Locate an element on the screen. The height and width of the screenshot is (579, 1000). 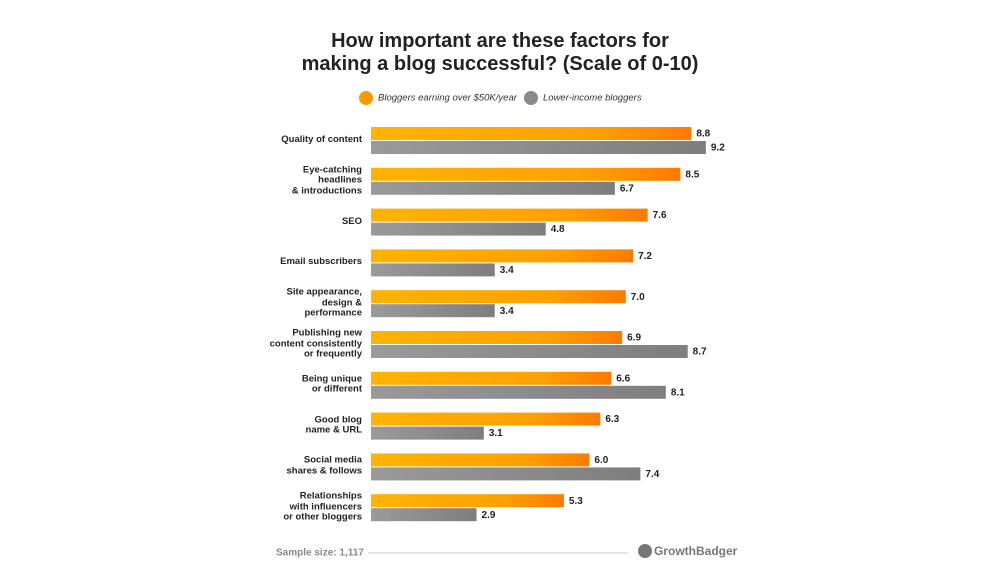
value-label: 8.5 is located at coordinates (692, 174).